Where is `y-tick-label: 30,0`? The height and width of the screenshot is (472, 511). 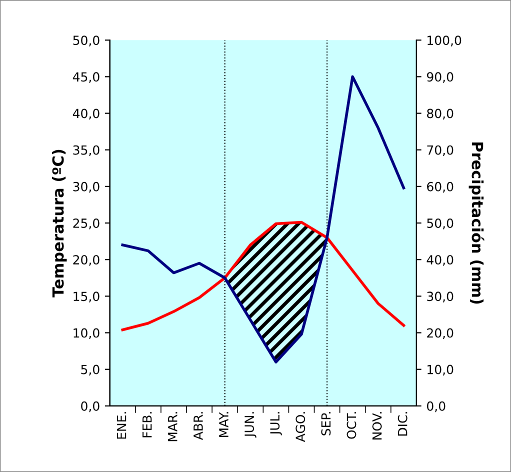 y-tick-label: 30,0 is located at coordinates (86, 187).